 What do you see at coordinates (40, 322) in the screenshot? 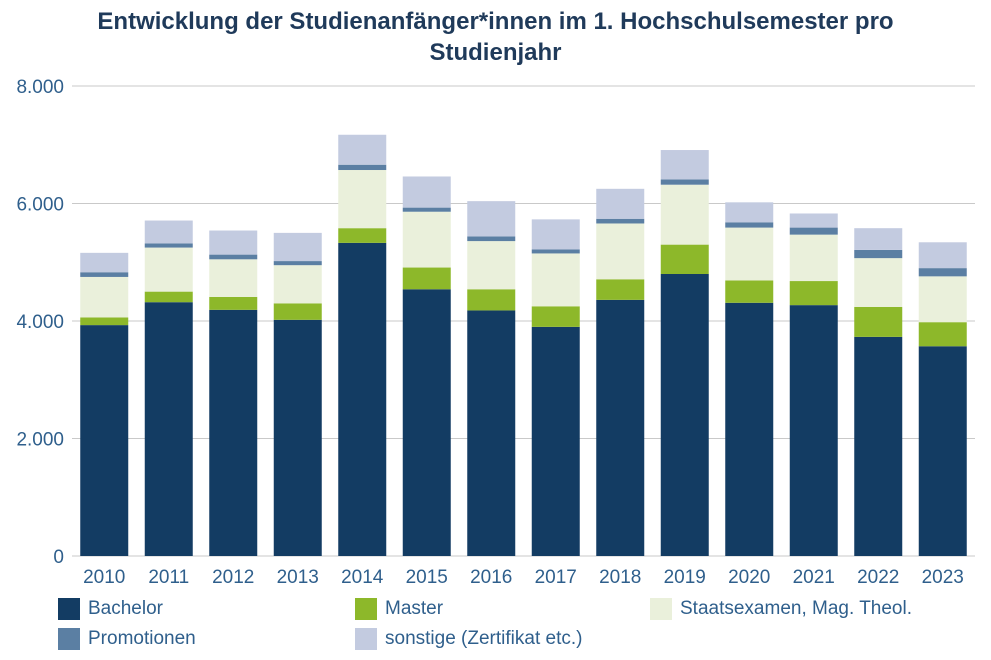
I see `y-tick-label: 4.000` at bounding box center [40, 322].